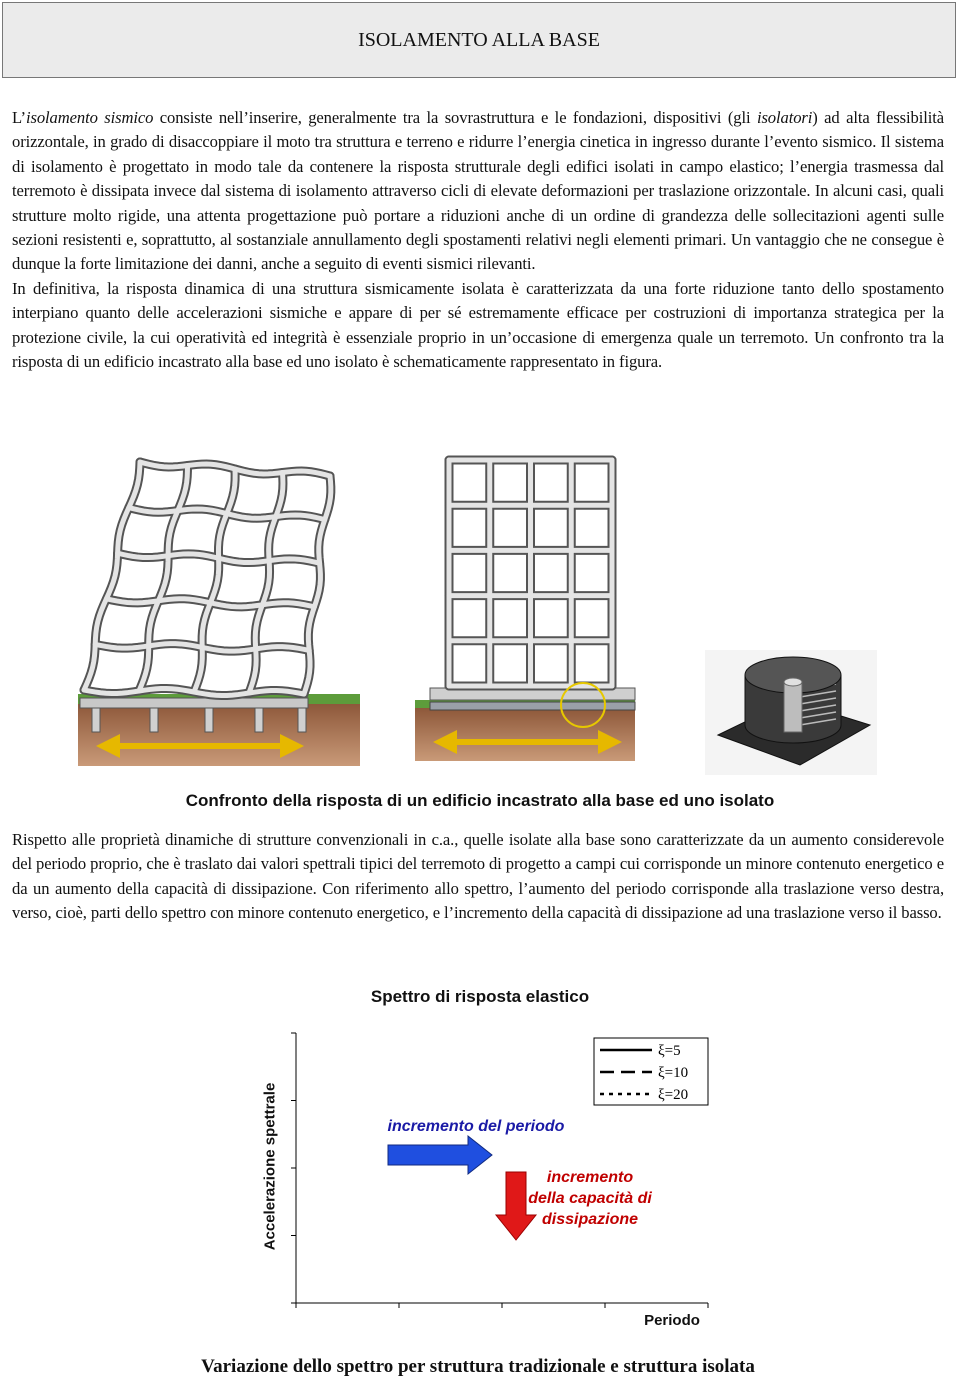 This screenshot has height=1396, width=960. Describe the element at coordinates (673, 1073) in the screenshot. I see `legend-label: ξ=10` at that location.